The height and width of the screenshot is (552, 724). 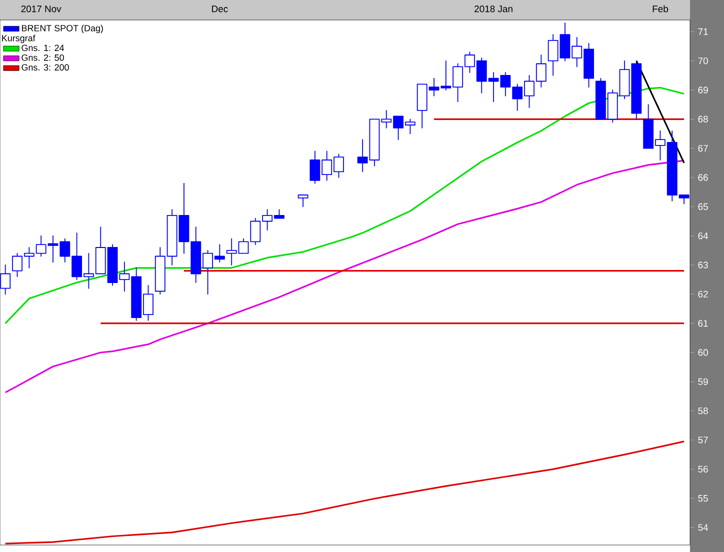 I want to click on y-tick-label: 71, so click(x=703, y=31).